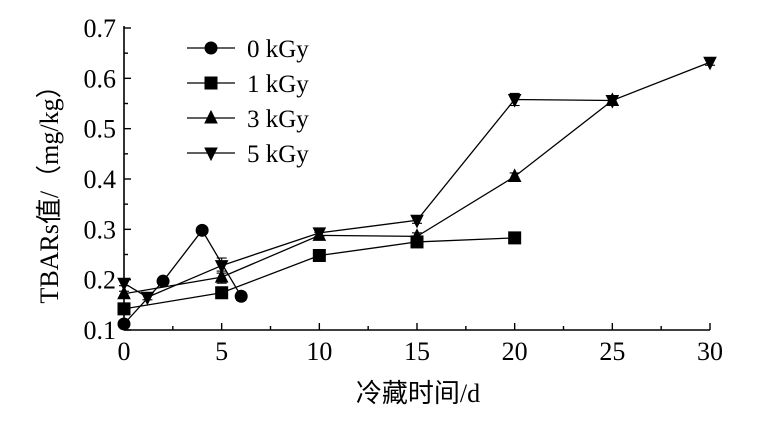 Image resolution: width=771 pixels, height=431 pixels. What do you see at coordinates (100, 280) in the screenshot?
I see `y-tick-label: 0.2` at bounding box center [100, 280].